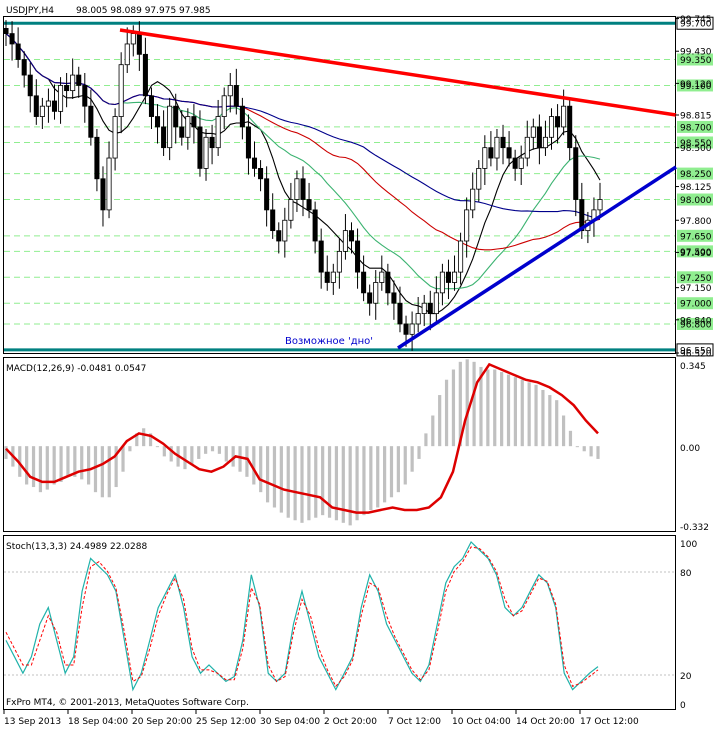 This screenshot has height=729, width=715. What do you see at coordinates (696, 53) in the screenshot?
I see `price-tick-1: 99.430` at bounding box center [696, 53].